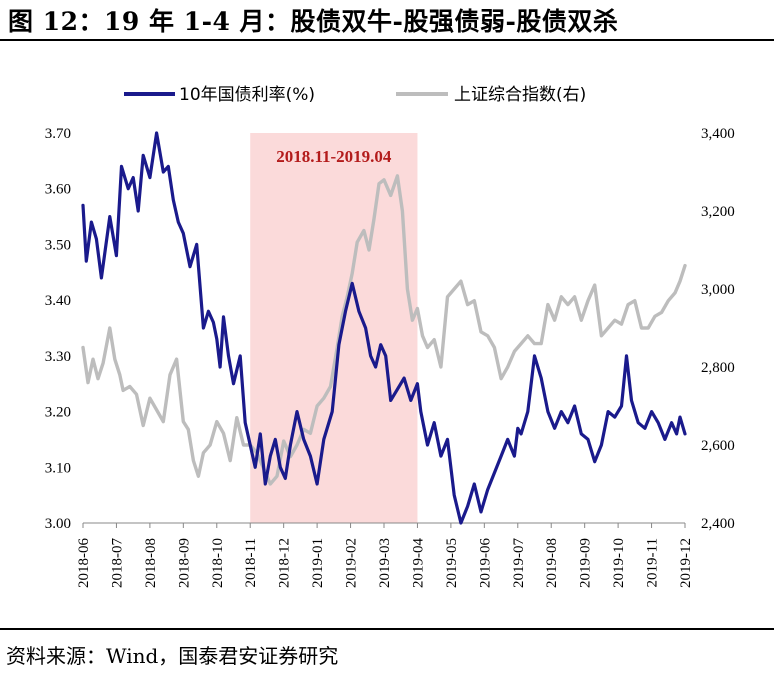 The height and width of the screenshot is (679, 774). What do you see at coordinates (586, 563) in the screenshot?
I see `x-tick-label: 2019-09` at bounding box center [586, 563].